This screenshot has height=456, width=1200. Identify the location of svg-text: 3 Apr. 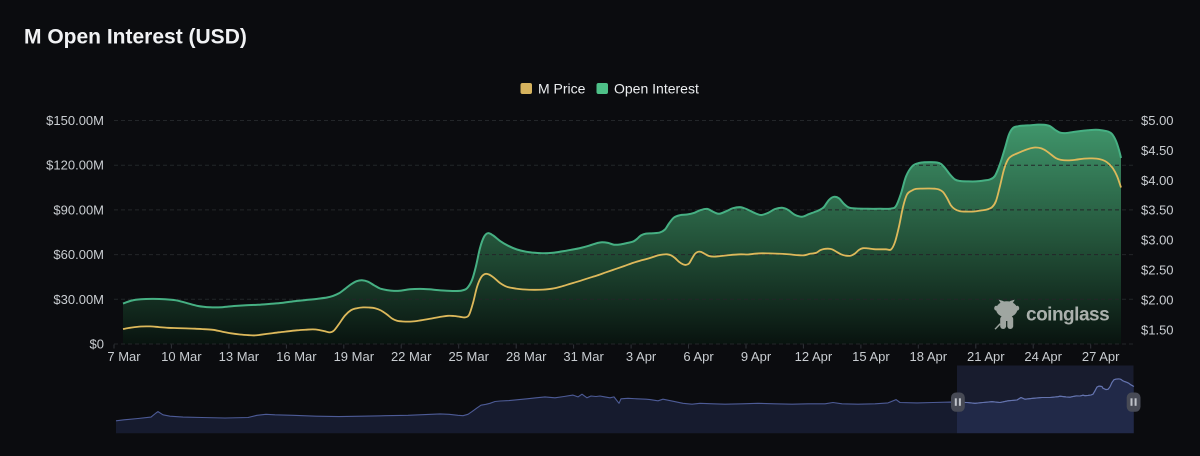
(641, 356).